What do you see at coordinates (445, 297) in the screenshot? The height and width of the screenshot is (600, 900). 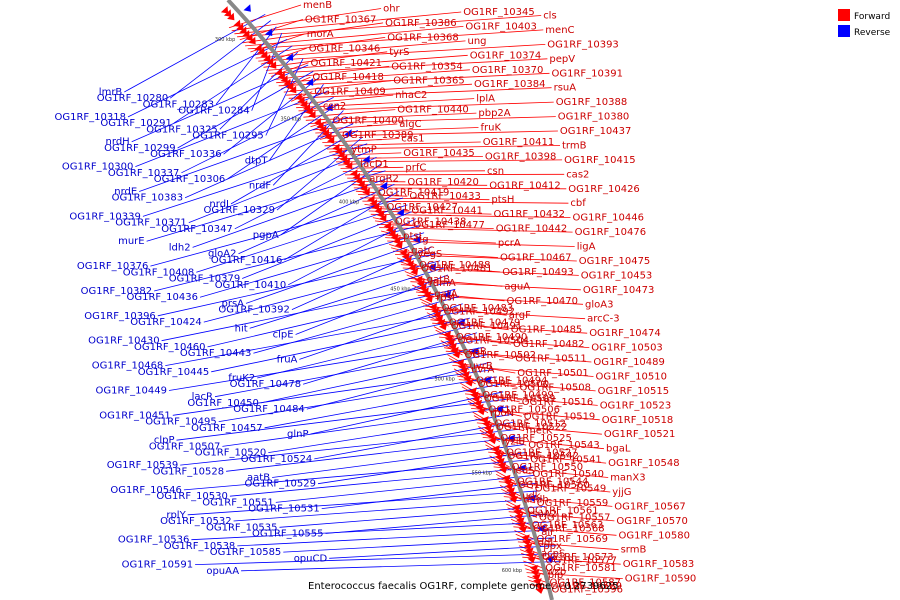 I see `forward-gene-label: rpsI` at bounding box center [445, 297].